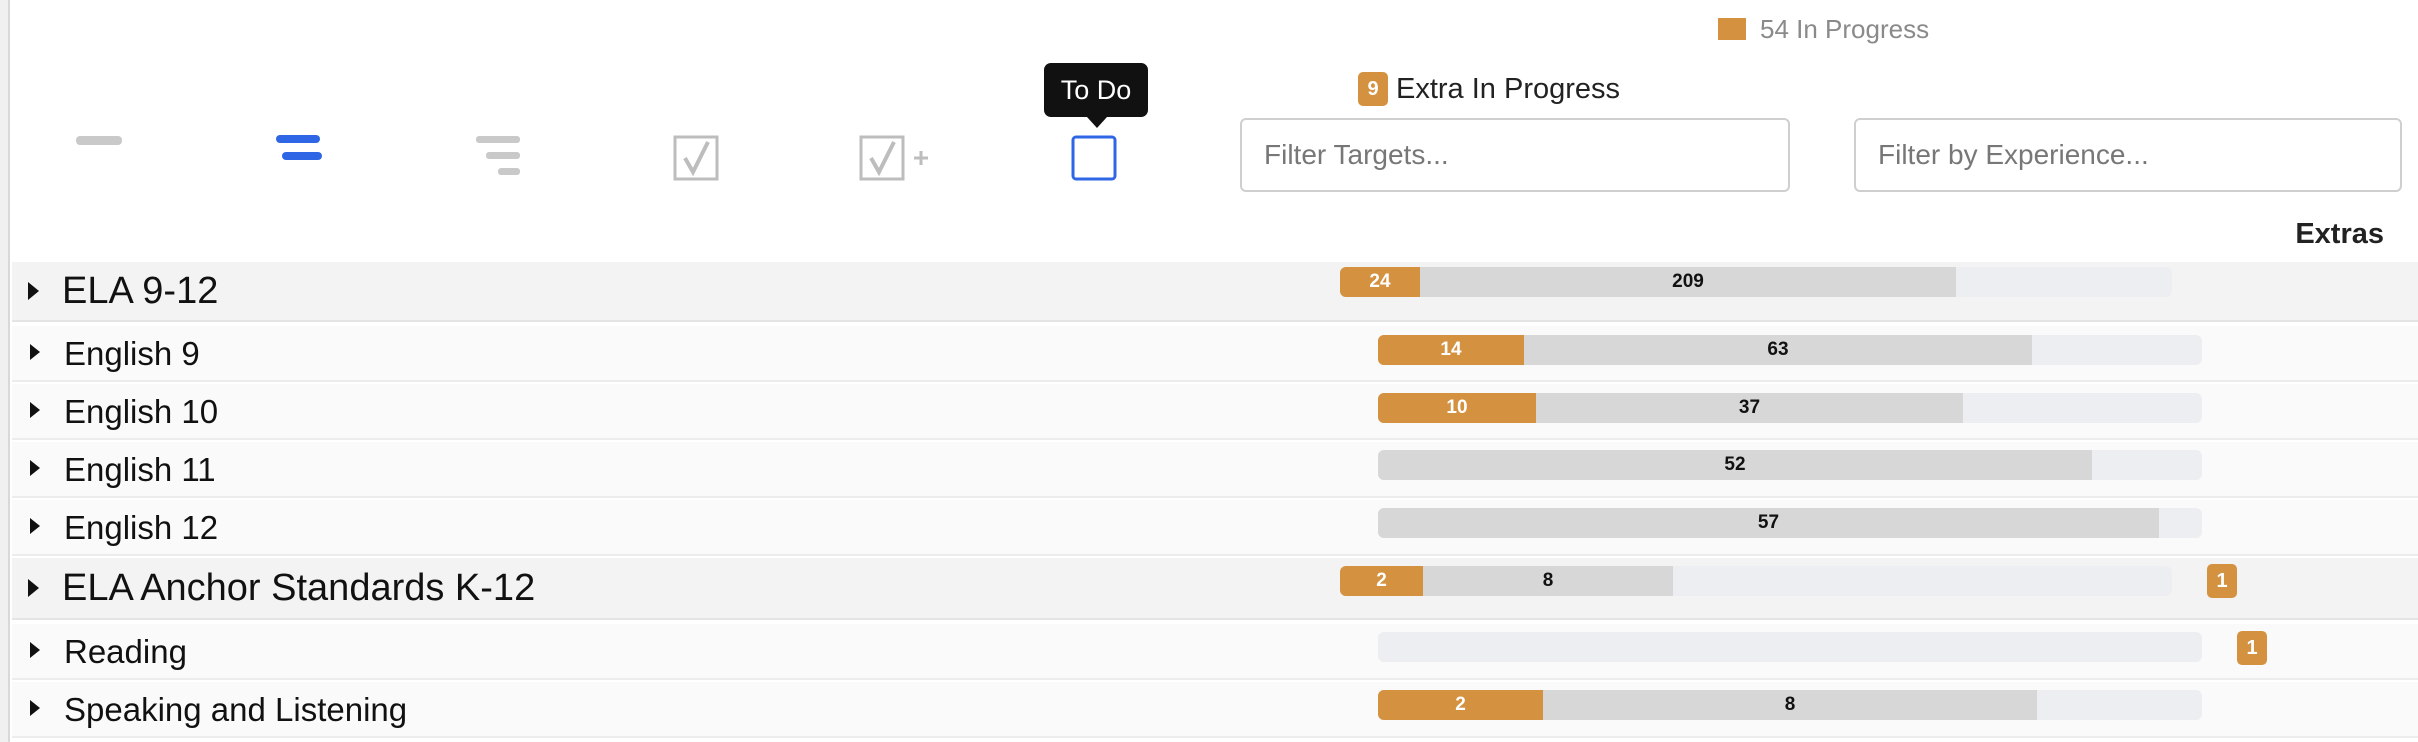 Image resolution: width=2418 pixels, height=742 pixels. I want to click on extra-in-progress-label: Extra In Progress, so click(1508, 88).